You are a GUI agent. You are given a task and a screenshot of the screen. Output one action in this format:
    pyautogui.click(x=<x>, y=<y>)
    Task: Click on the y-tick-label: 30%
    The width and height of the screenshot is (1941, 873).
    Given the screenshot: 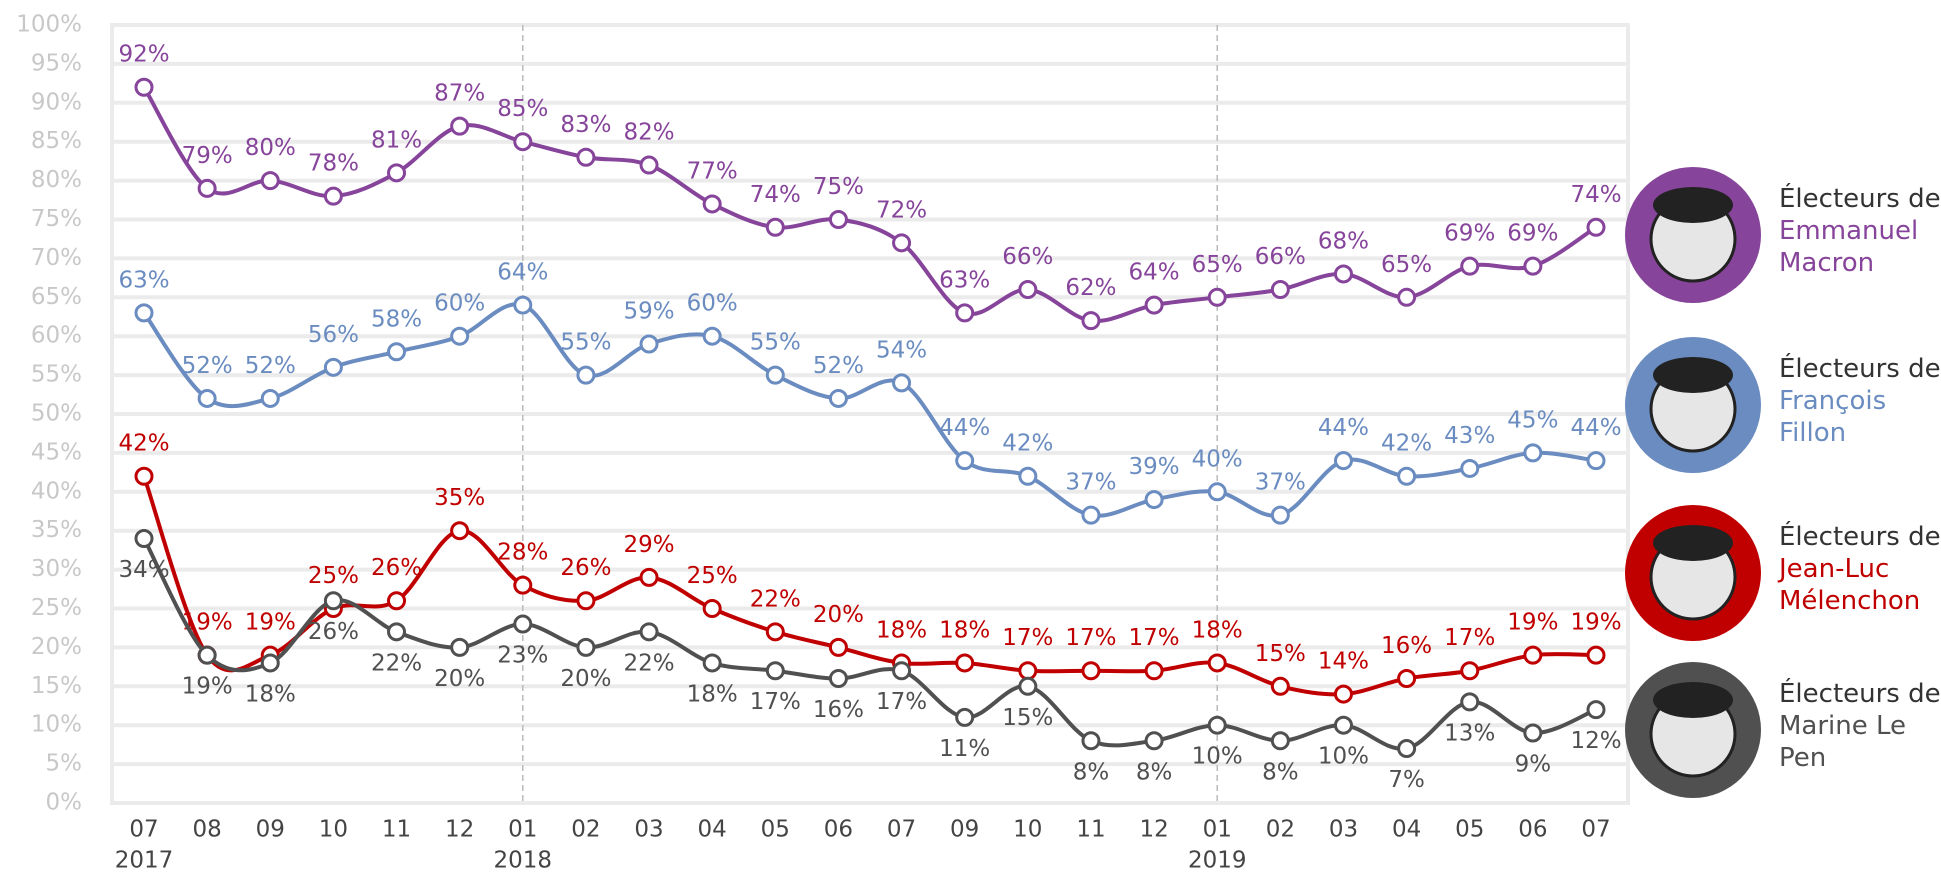 What is the action you would take?
    pyautogui.click(x=56, y=569)
    